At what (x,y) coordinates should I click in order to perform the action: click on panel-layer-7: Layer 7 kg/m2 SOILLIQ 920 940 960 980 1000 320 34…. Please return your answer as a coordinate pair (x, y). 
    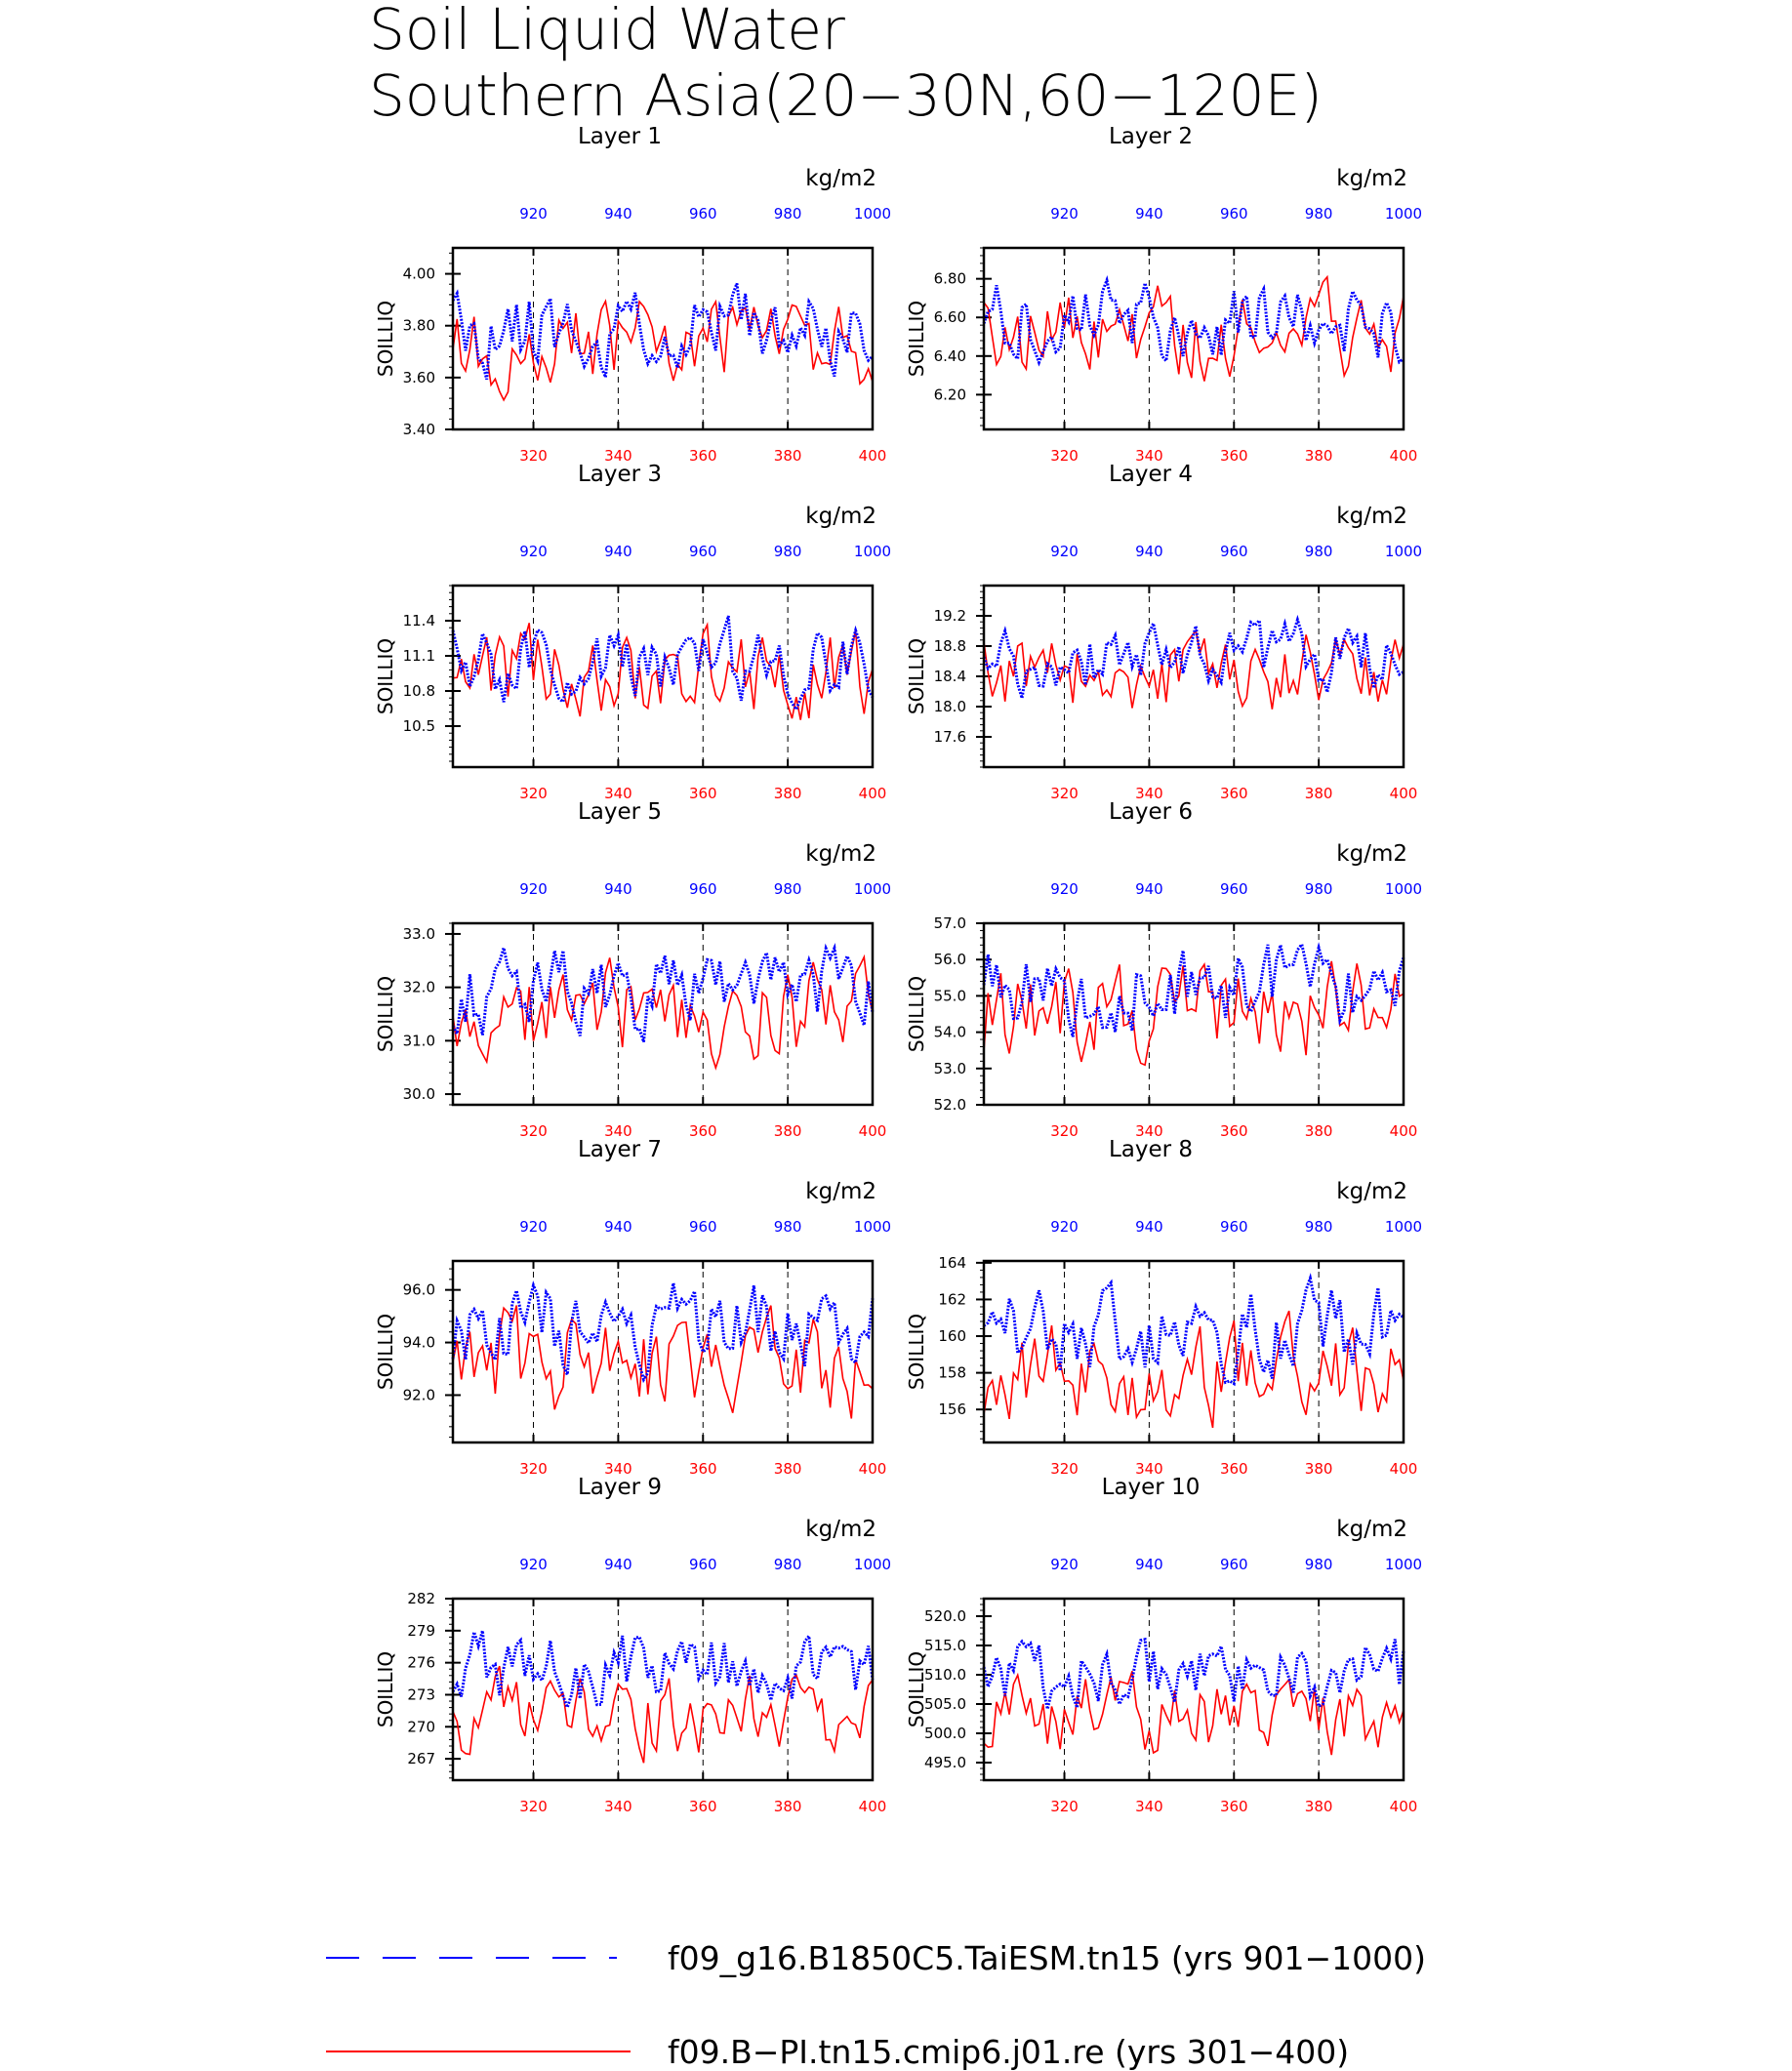
    Looking at the image, I should click on (632, 1308).